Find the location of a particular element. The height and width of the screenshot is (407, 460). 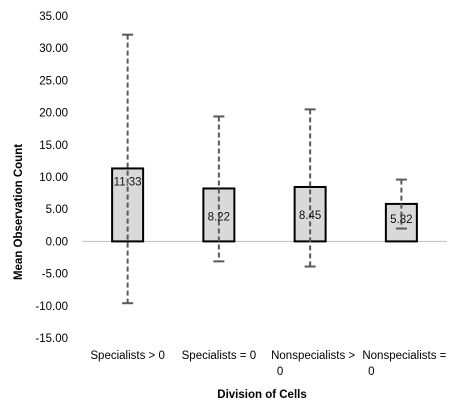

category-label: Nonspecialists > is located at coordinates (313, 356).